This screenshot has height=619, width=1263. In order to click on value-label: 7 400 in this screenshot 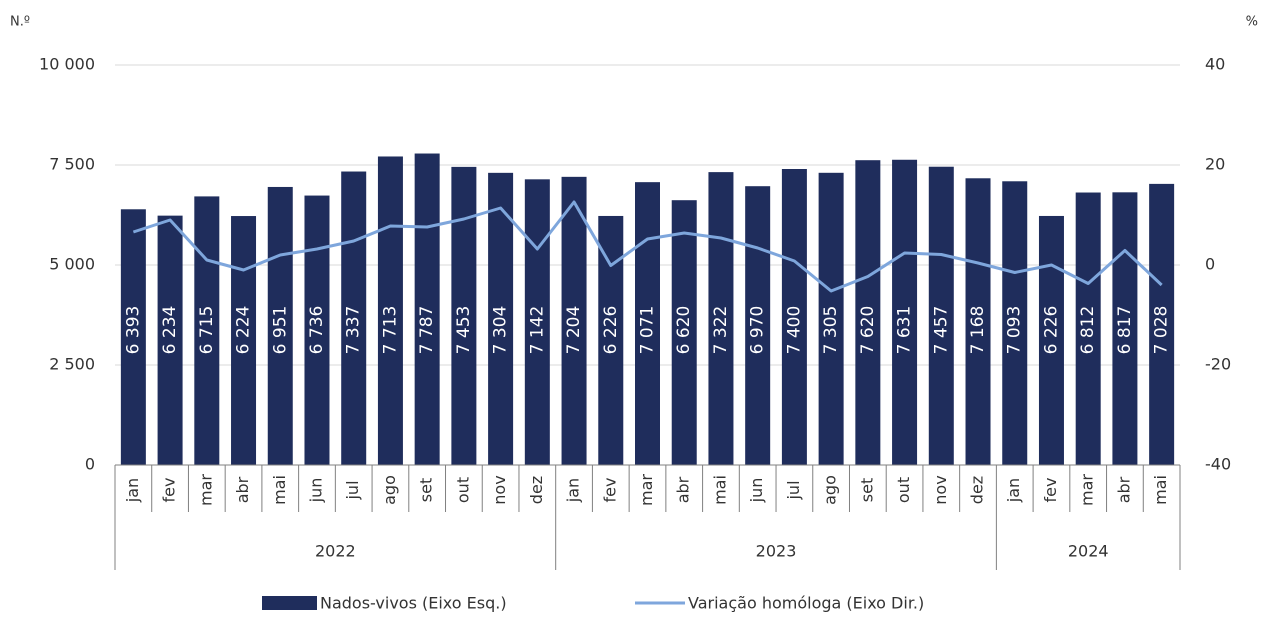, I will do `click(794, 330)`.